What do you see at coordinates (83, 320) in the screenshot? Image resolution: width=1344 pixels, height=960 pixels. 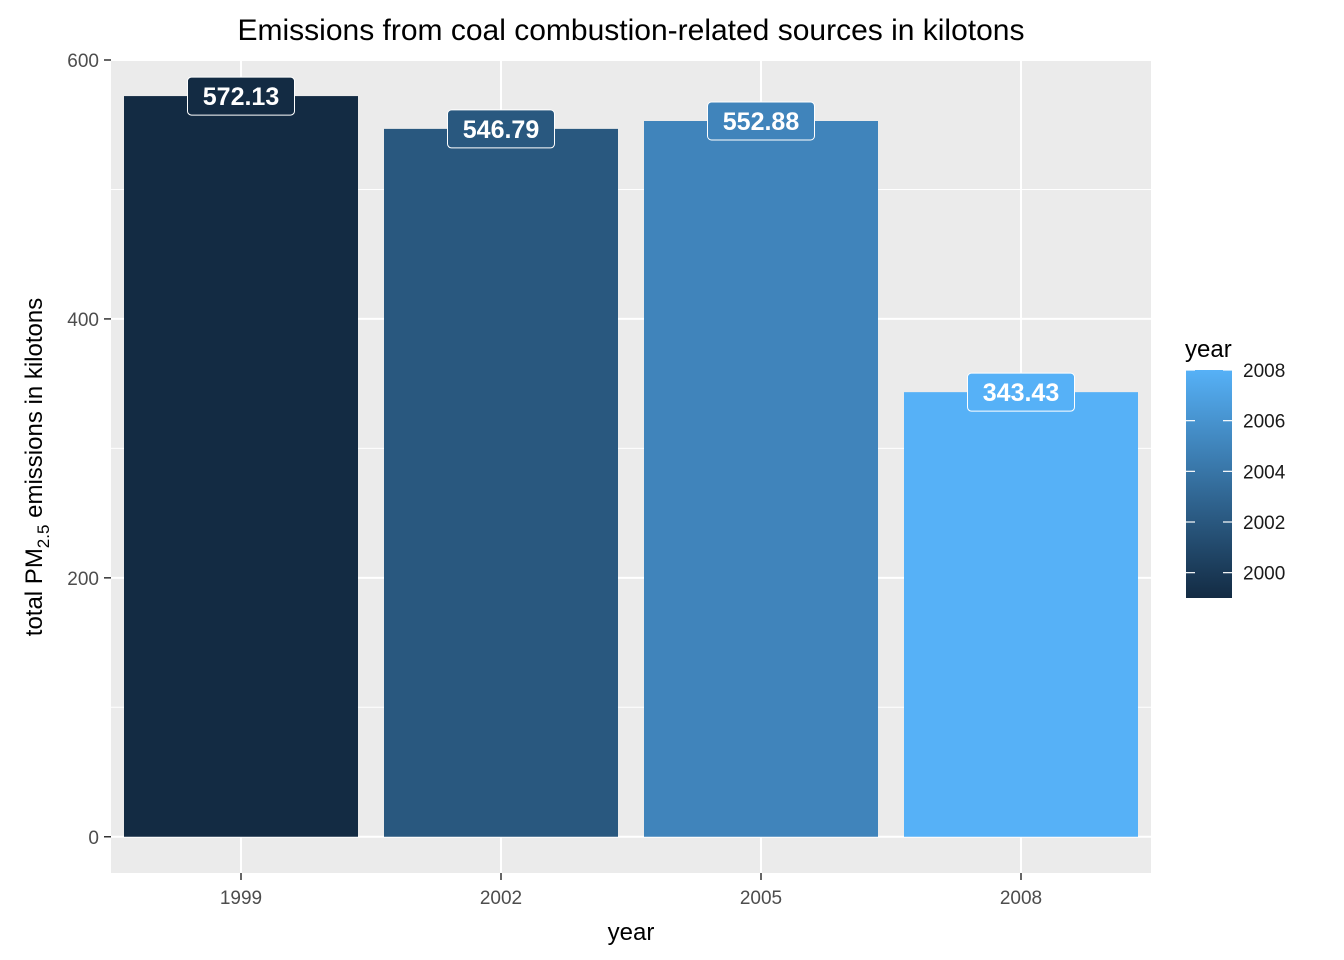 I see `y-tick-label: 400` at bounding box center [83, 320].